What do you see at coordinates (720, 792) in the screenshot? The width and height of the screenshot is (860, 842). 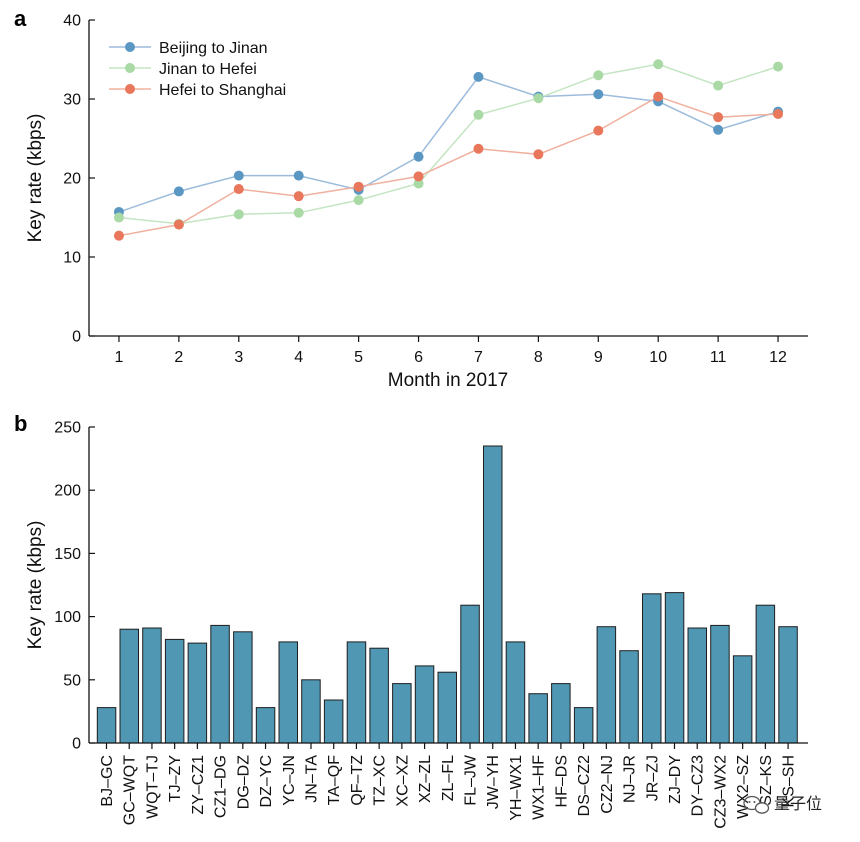 I see `x-tick-label-b: CZ3–WX2` at bounding box center [720, 792].